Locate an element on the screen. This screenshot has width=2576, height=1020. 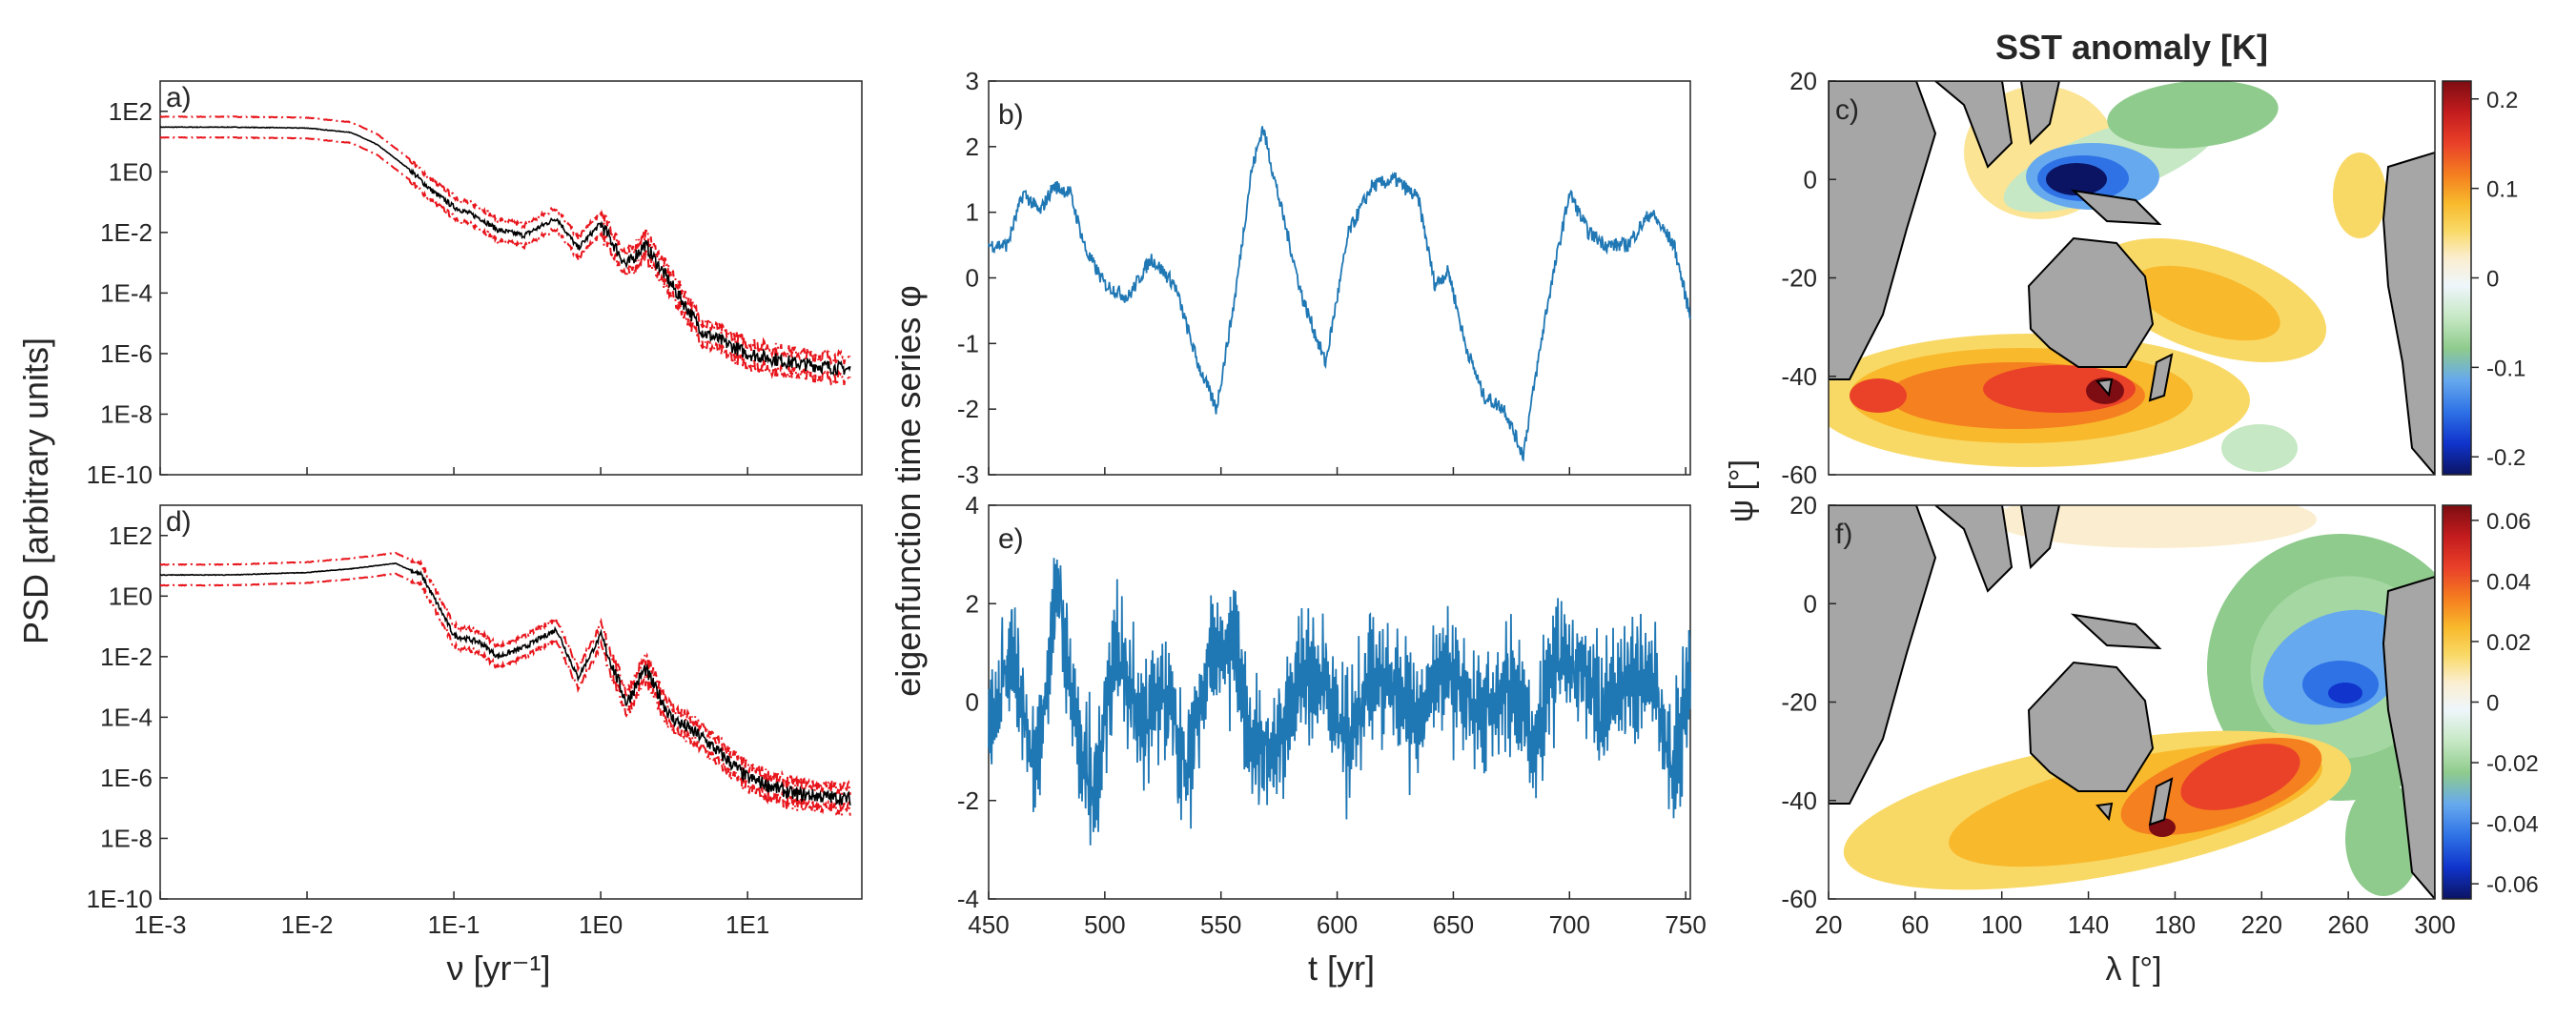
panel-e-label: e) is located at coordinates (1011, 539).